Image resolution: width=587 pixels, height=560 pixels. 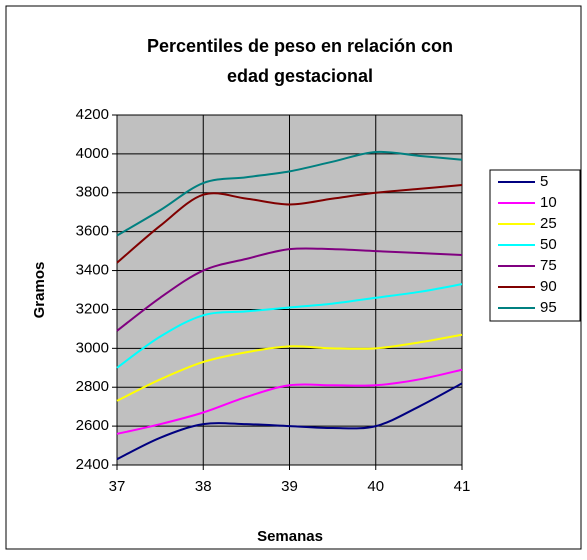 What do you see at coordinates (548, 286) in the screenshot?
I see `legend-label: 90` at bounding box center [548, 286].